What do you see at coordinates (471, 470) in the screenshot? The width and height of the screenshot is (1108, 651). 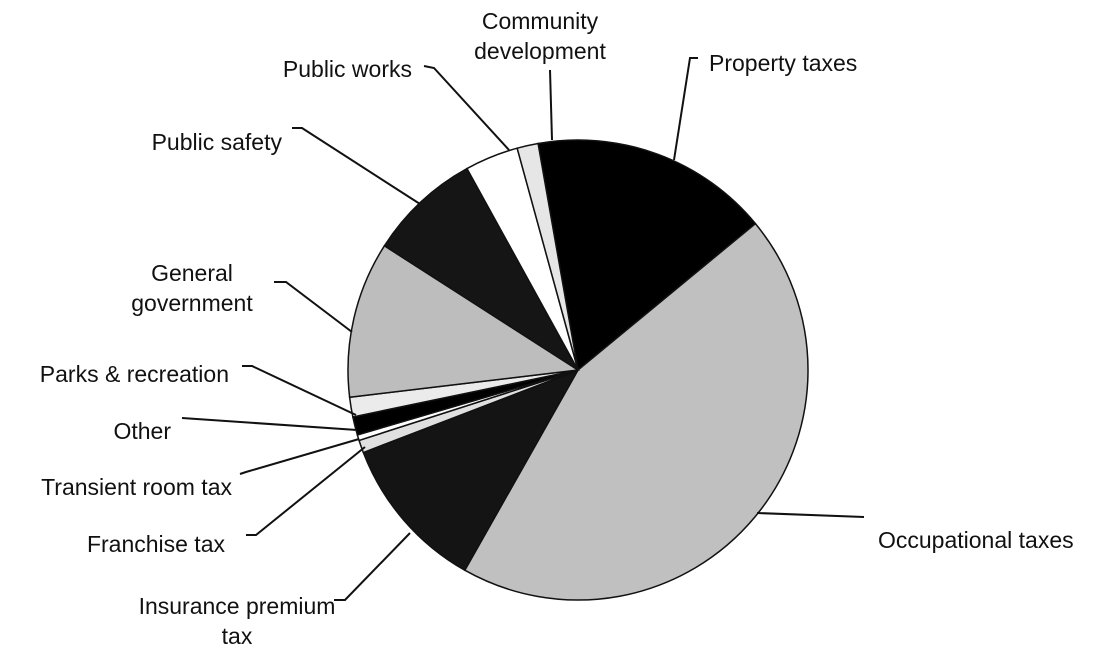 I see `pie-slice-insurance-premium-tax` at bounding box center [471, 470].